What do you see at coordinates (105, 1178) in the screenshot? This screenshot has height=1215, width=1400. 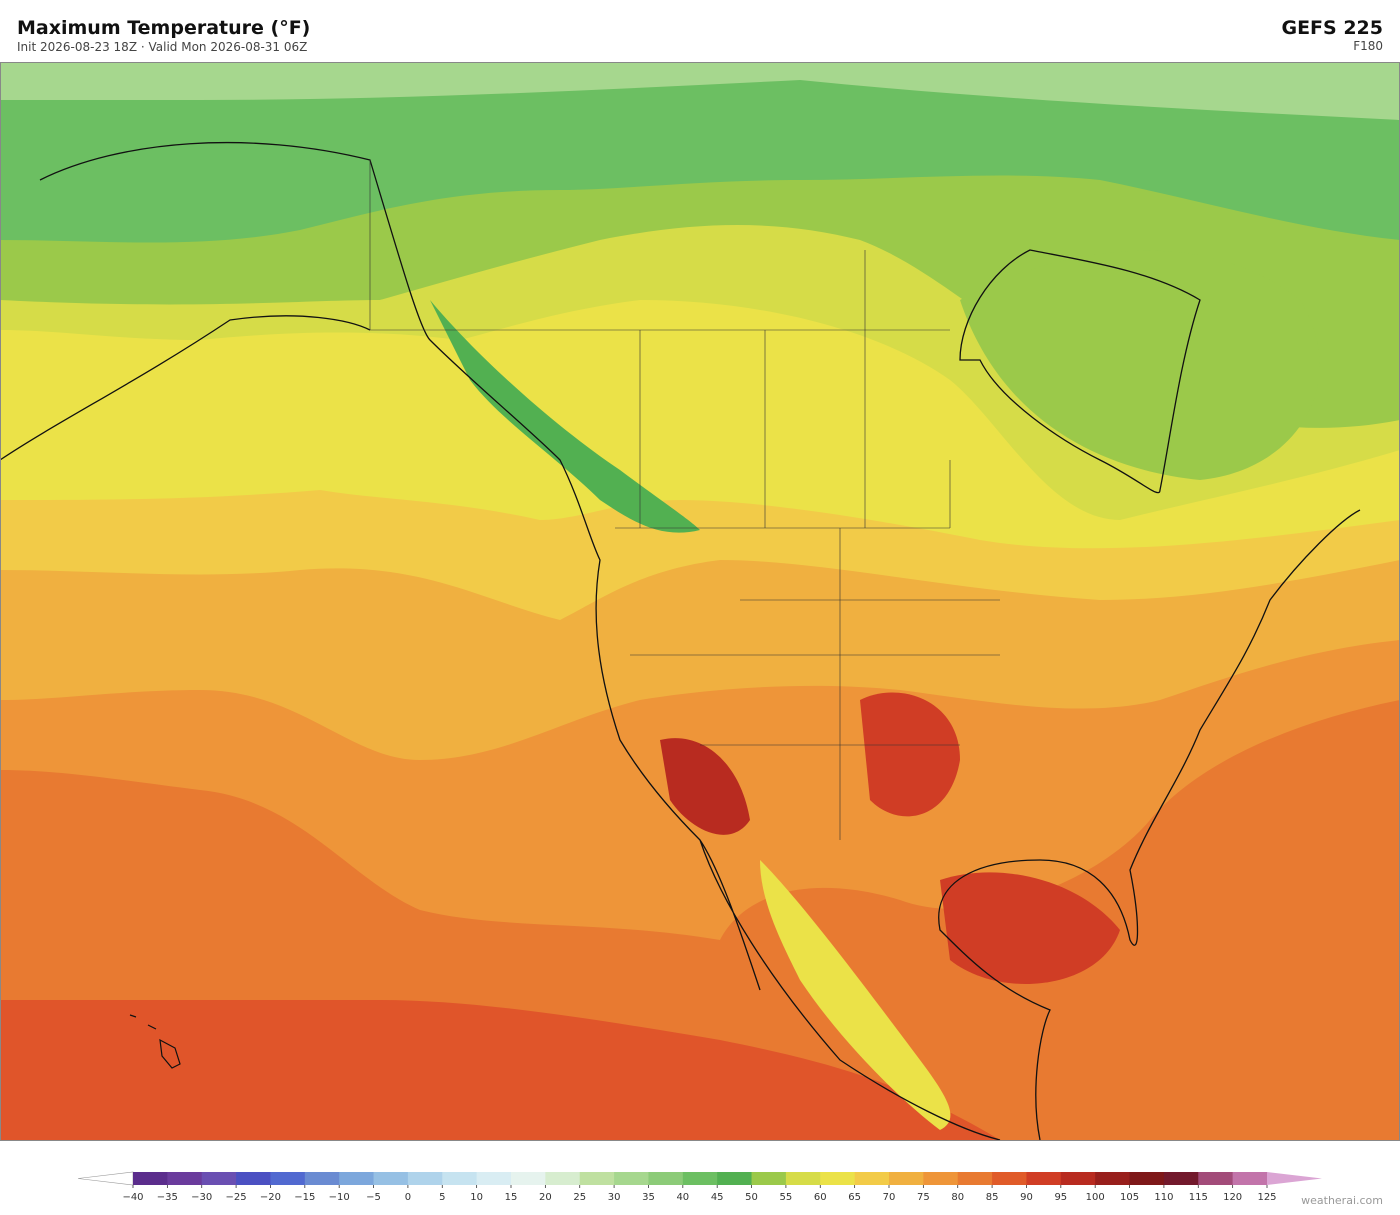 I see `colorbar-under` at bounding box center [105, 1178].